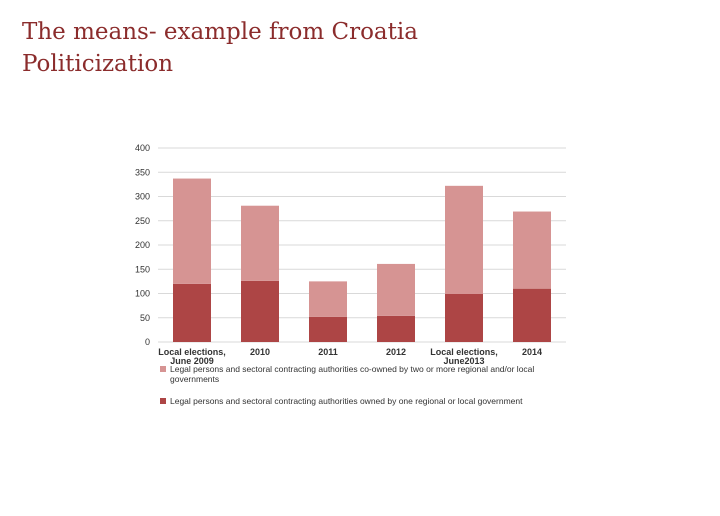  Describe the element at coordinates (192, 356) in the screenshot. I see `x-category-label: Local elections, June 2009` at that location.